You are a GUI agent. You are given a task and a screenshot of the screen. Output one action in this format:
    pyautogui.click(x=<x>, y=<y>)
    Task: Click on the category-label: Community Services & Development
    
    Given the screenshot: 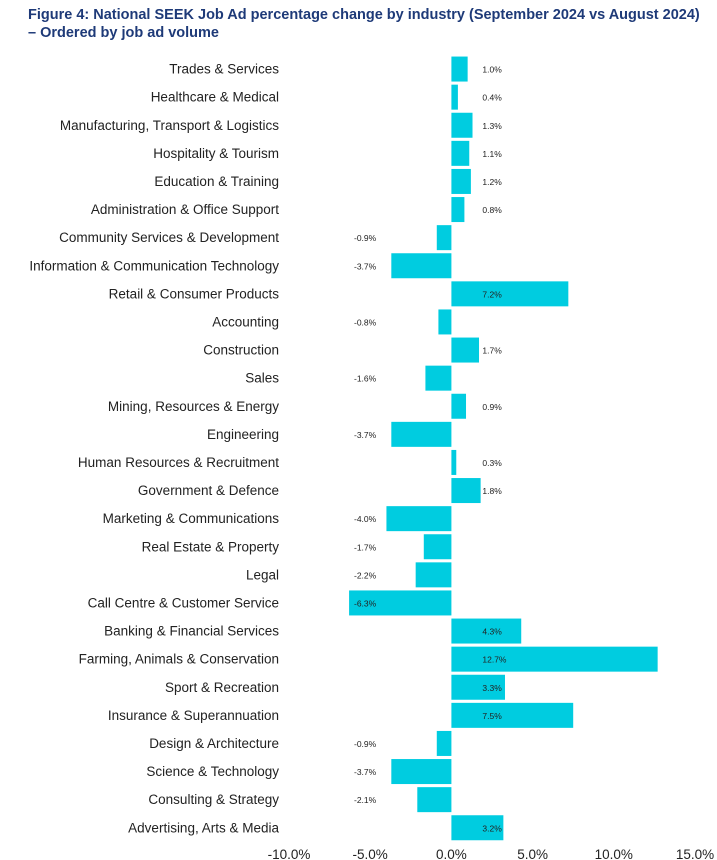 What is the action you would take?
    pyautogui.click(x=169, y=237)
    